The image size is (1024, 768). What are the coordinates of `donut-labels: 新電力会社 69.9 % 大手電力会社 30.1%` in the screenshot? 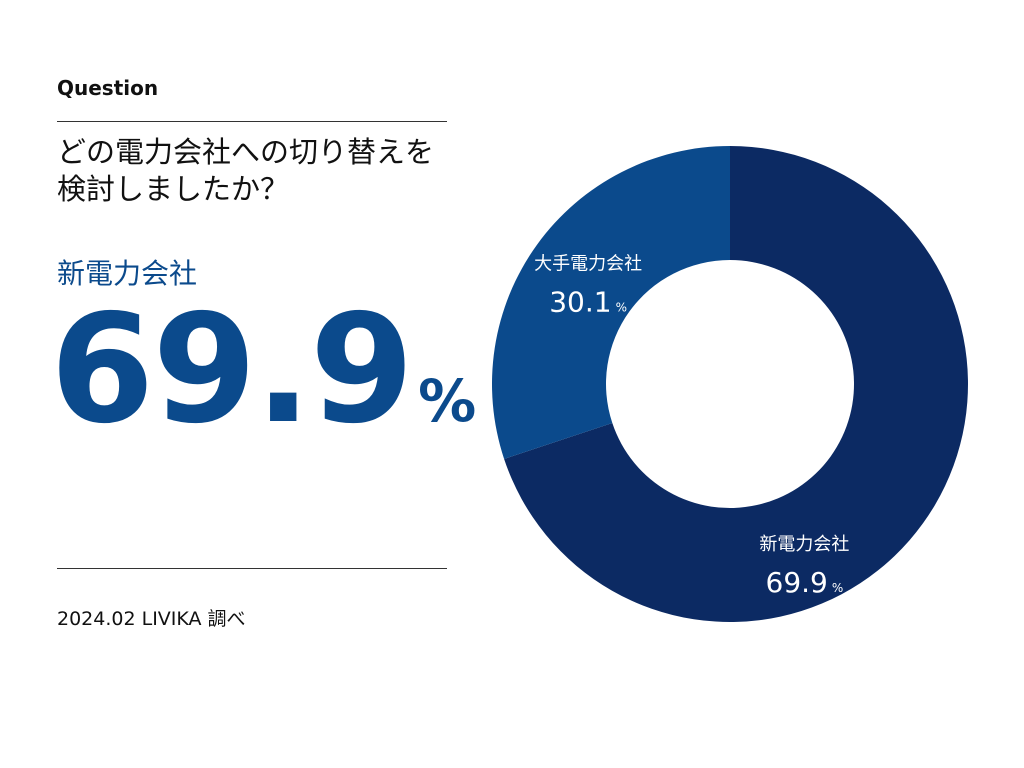 It's located at (691, 427).